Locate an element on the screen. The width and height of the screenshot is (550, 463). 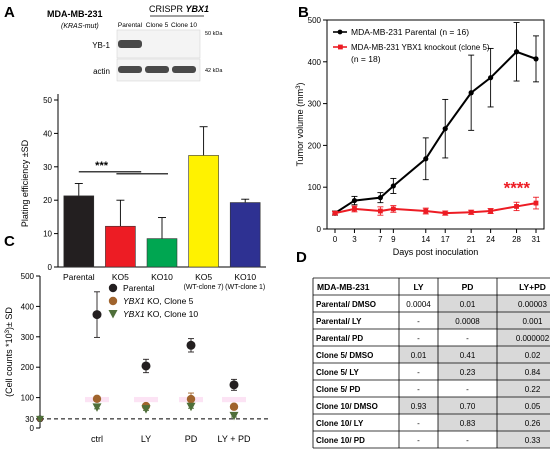
blot-bands is located at coordinates (157, 56).